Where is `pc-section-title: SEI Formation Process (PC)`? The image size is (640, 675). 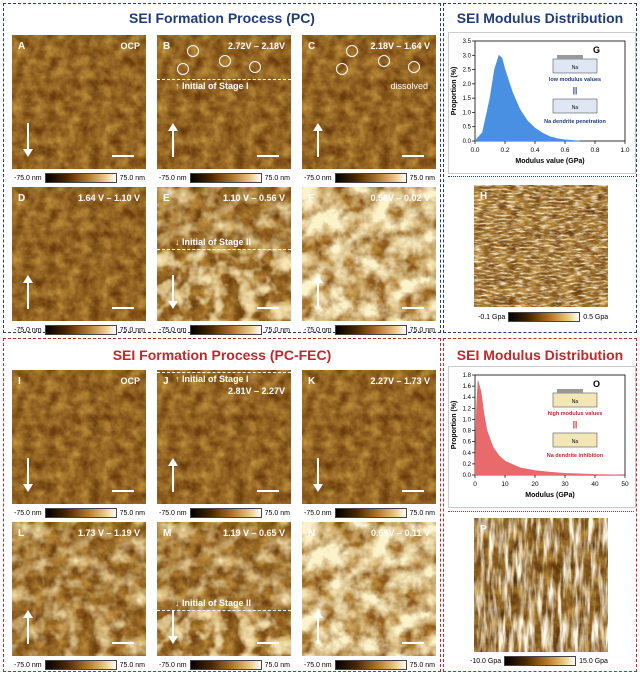 pc-section-title: SEI Formation Process (PC) is located at coordinates (222, 18).